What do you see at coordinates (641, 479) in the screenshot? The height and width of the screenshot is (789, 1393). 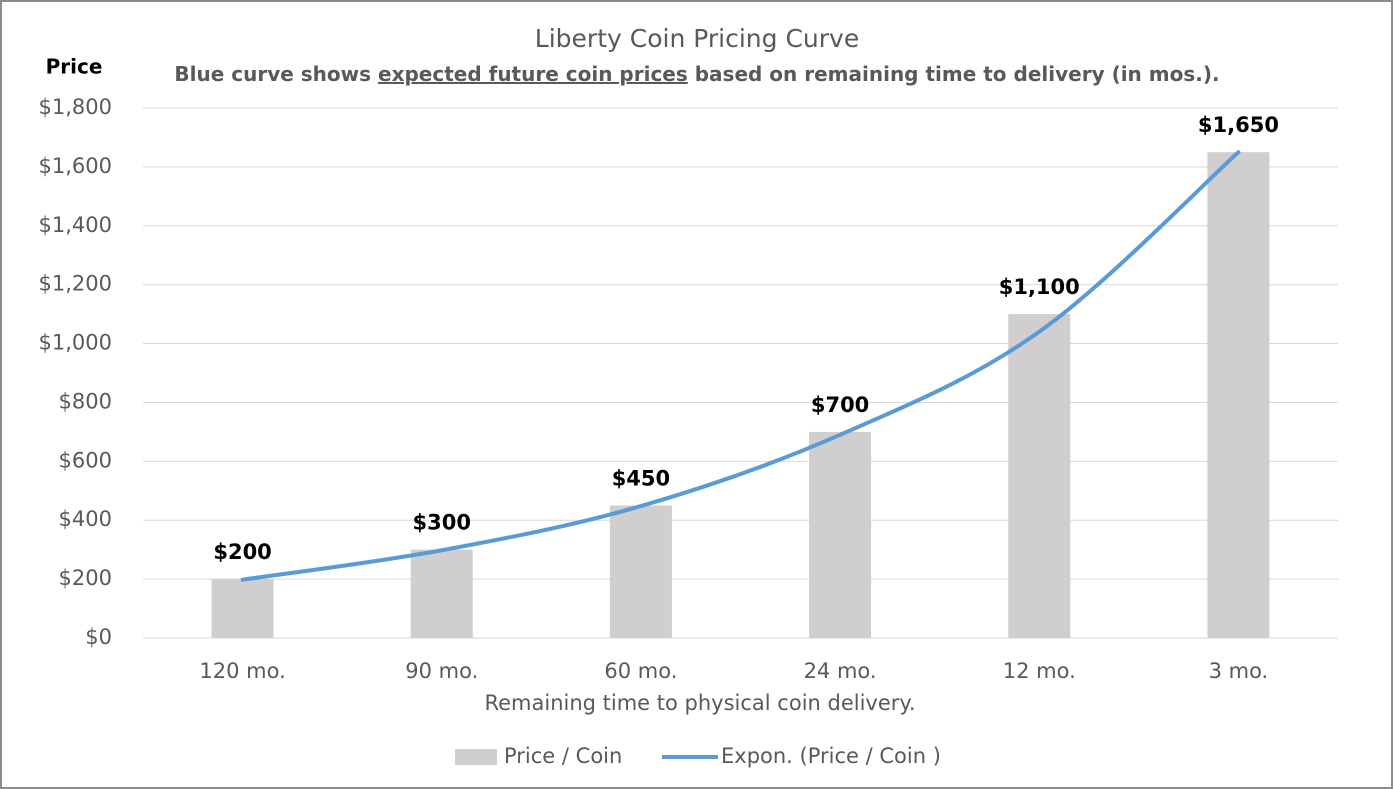 I see `data-label: $450` at bounding box center [641, 479].